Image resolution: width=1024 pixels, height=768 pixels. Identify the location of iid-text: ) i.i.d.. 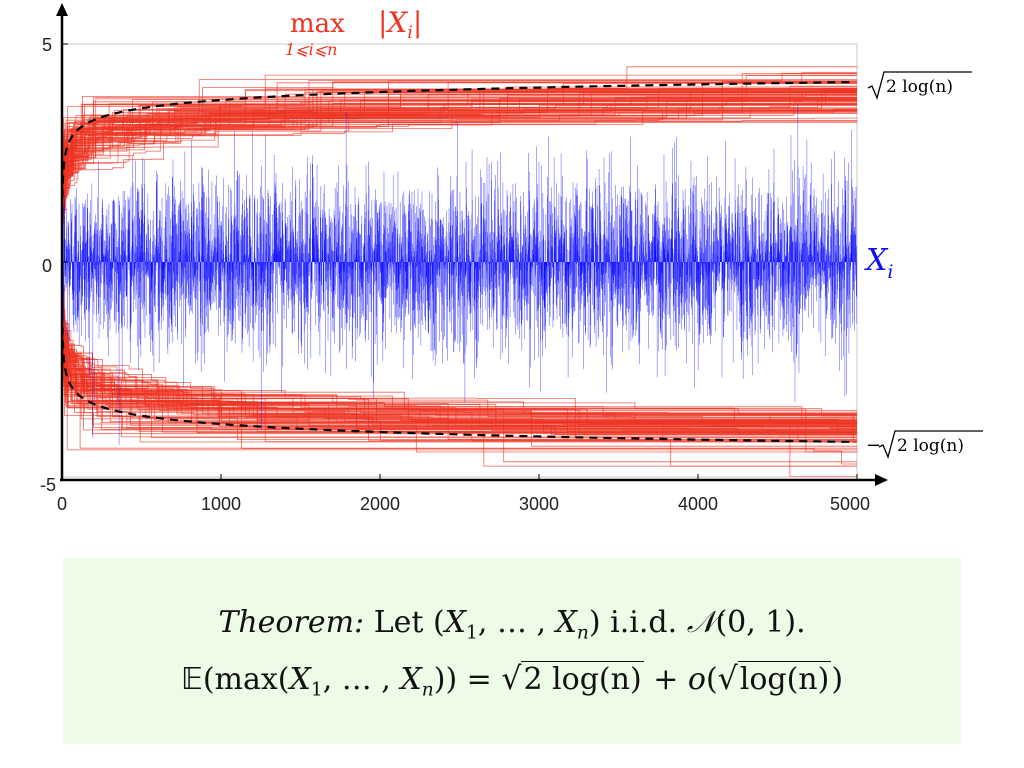
(637, 622).